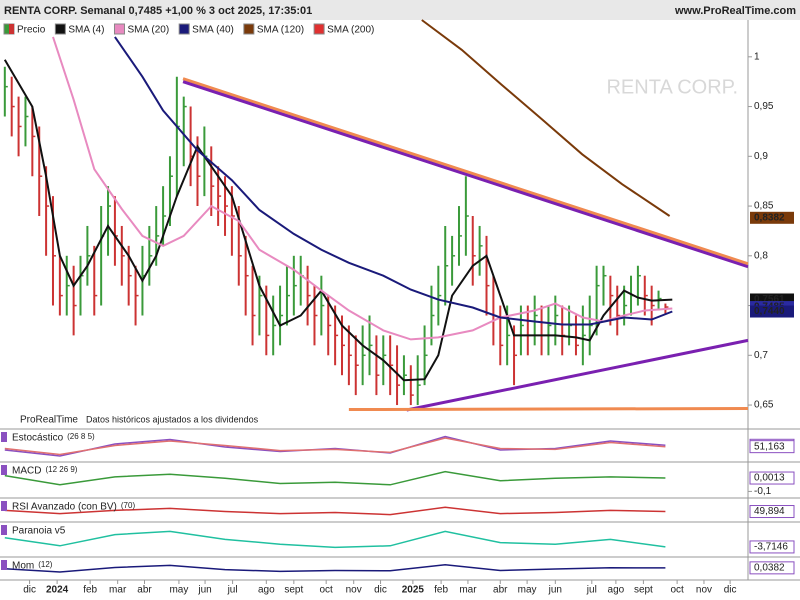 Image resolution: width=800 pixels, height=600 pixels. I want to click on watermark: RENTA CORP., so click(672, 87).